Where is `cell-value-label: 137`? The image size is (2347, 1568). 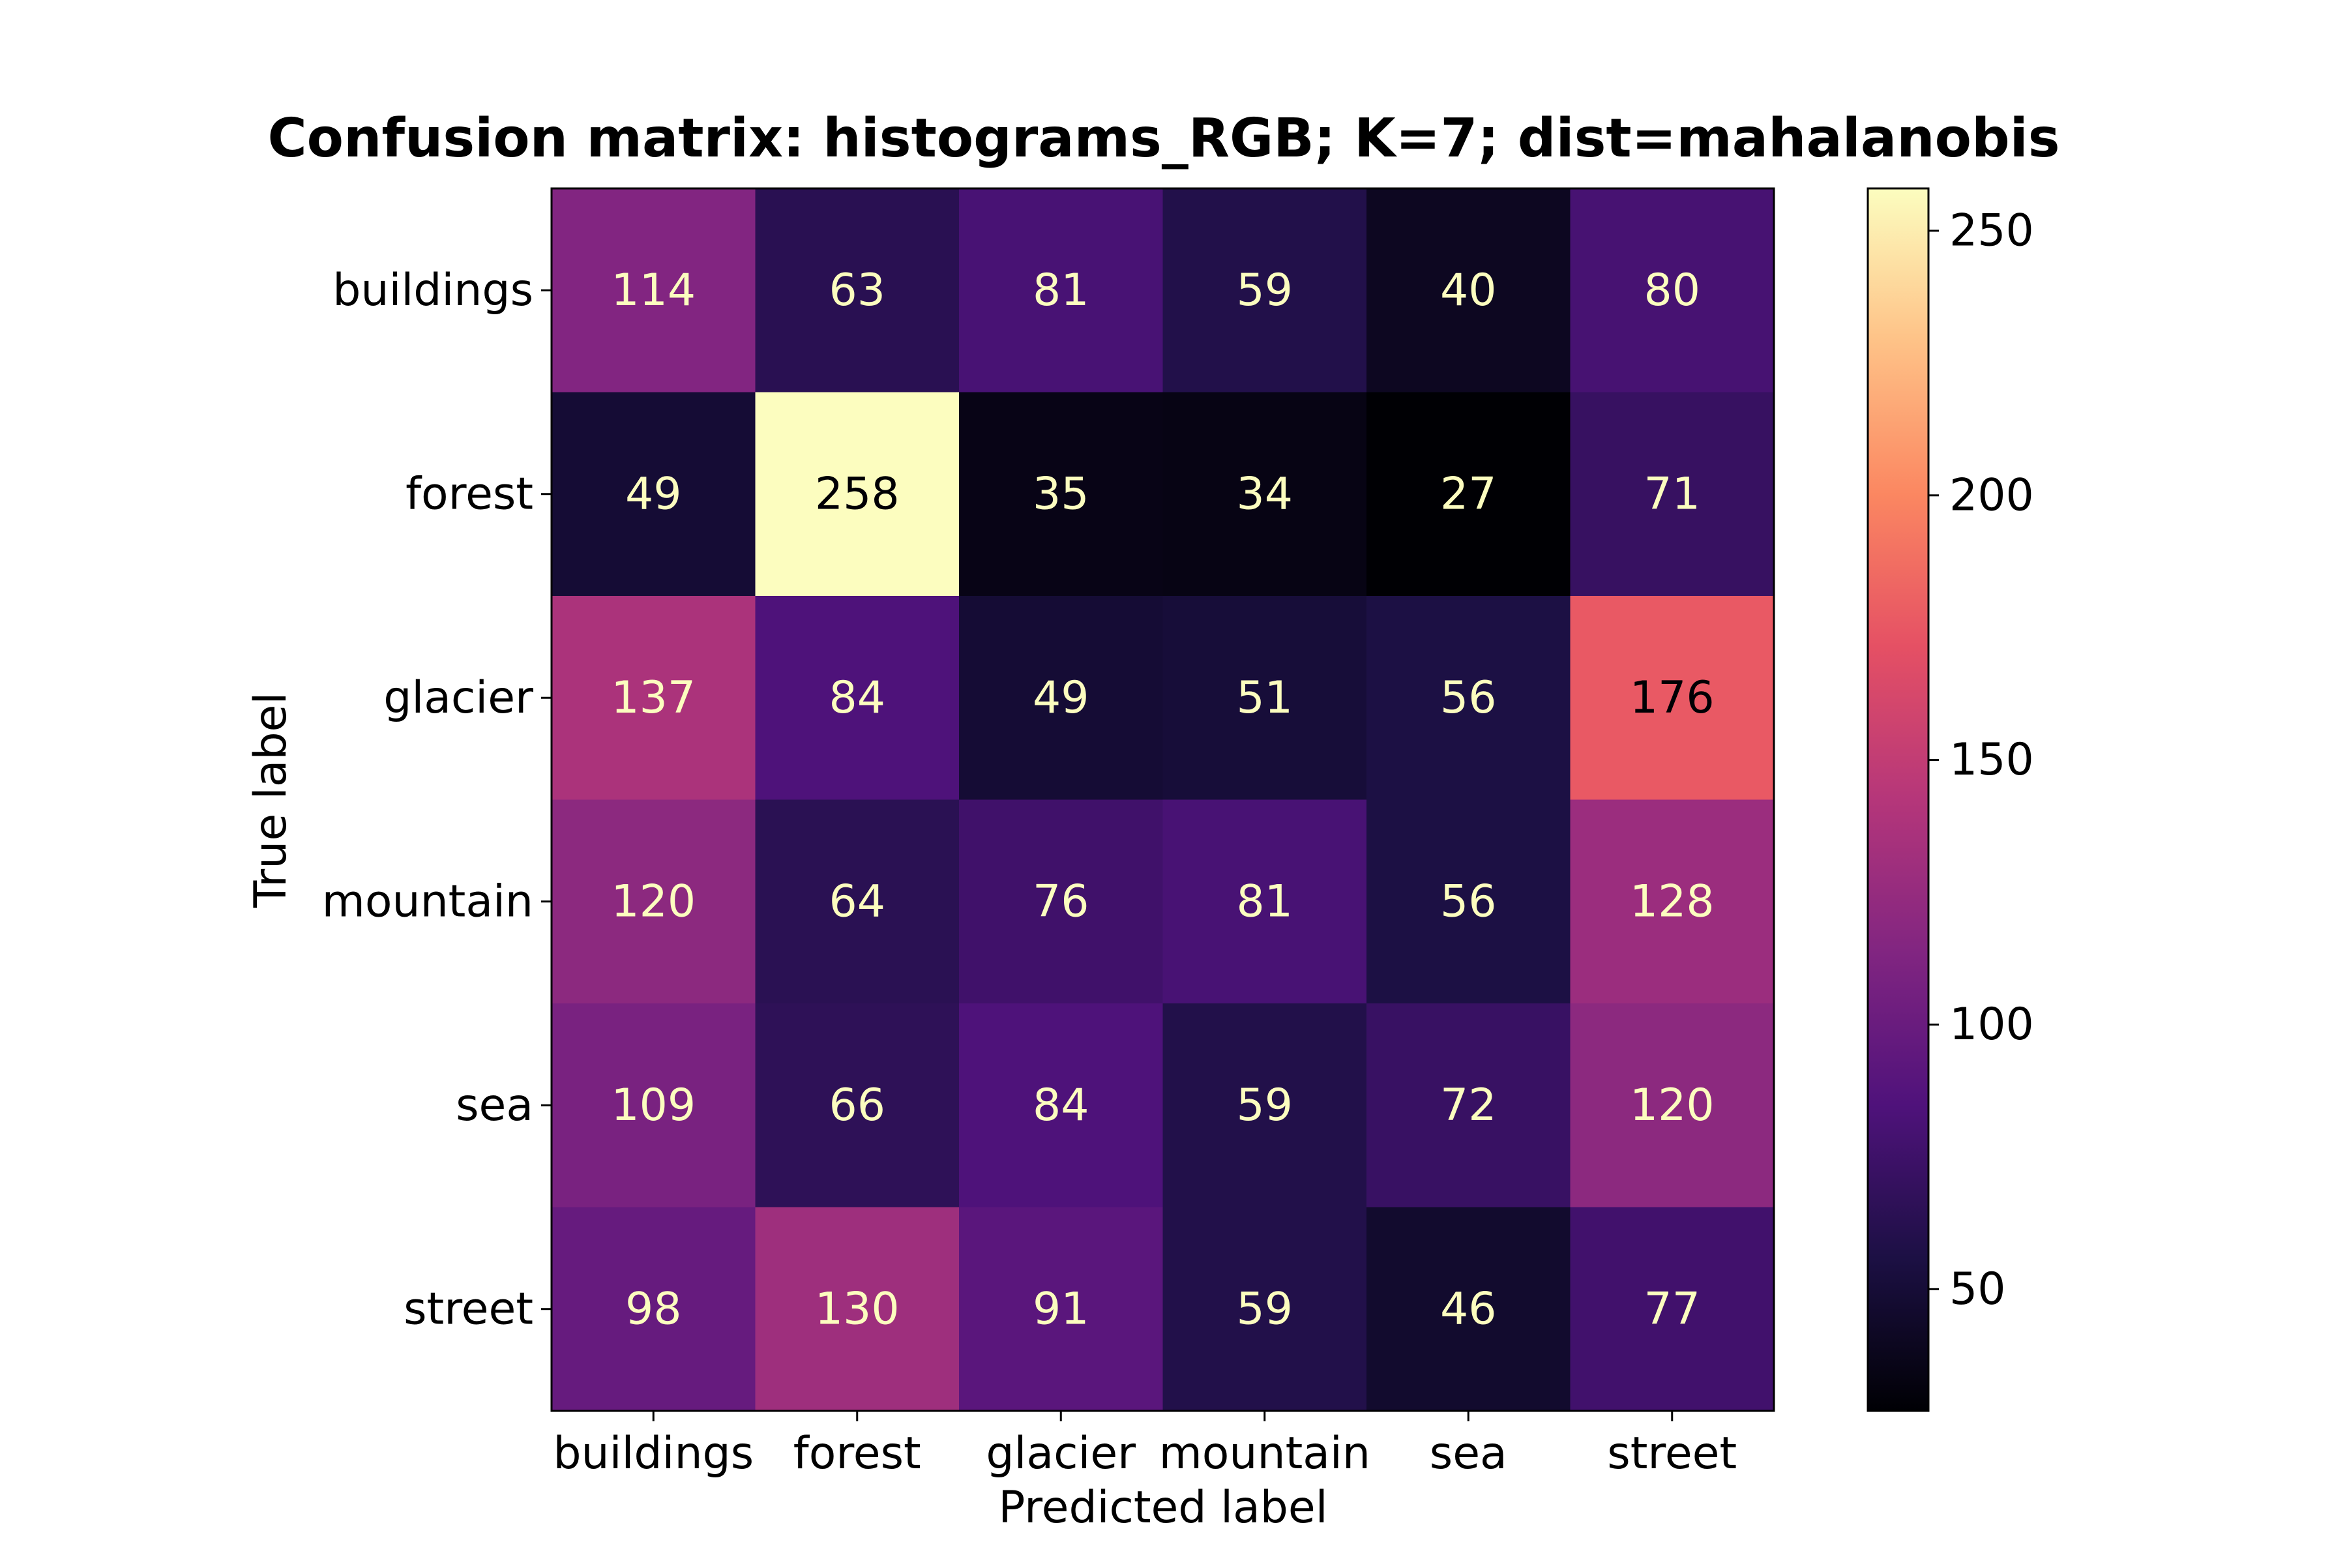
cell-value-label: 137 is located at coordinates (653, 698).